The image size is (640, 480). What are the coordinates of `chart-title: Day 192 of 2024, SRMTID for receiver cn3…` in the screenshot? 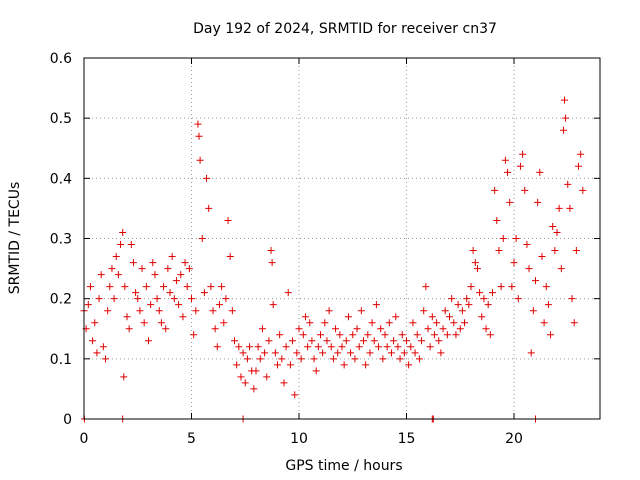 It's located at (345, 29).